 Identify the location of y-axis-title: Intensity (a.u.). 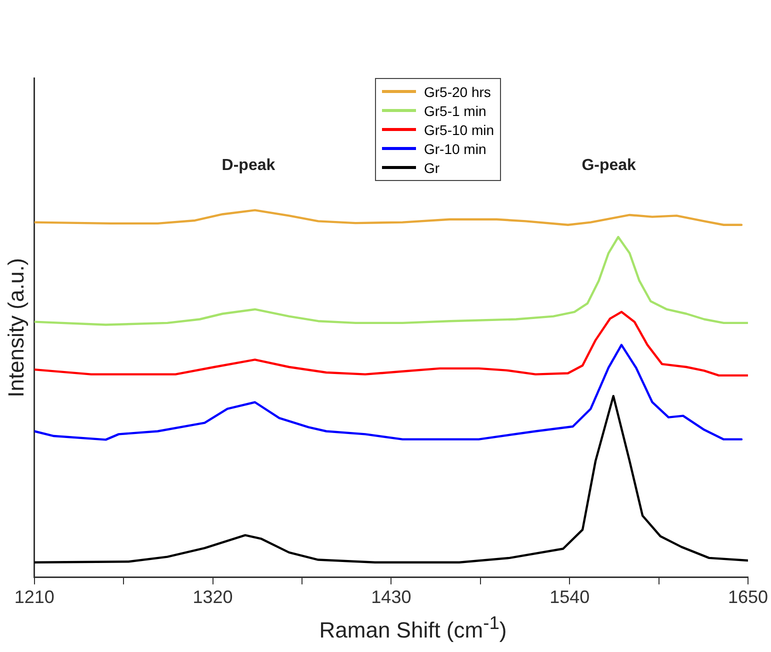
(15, 328).